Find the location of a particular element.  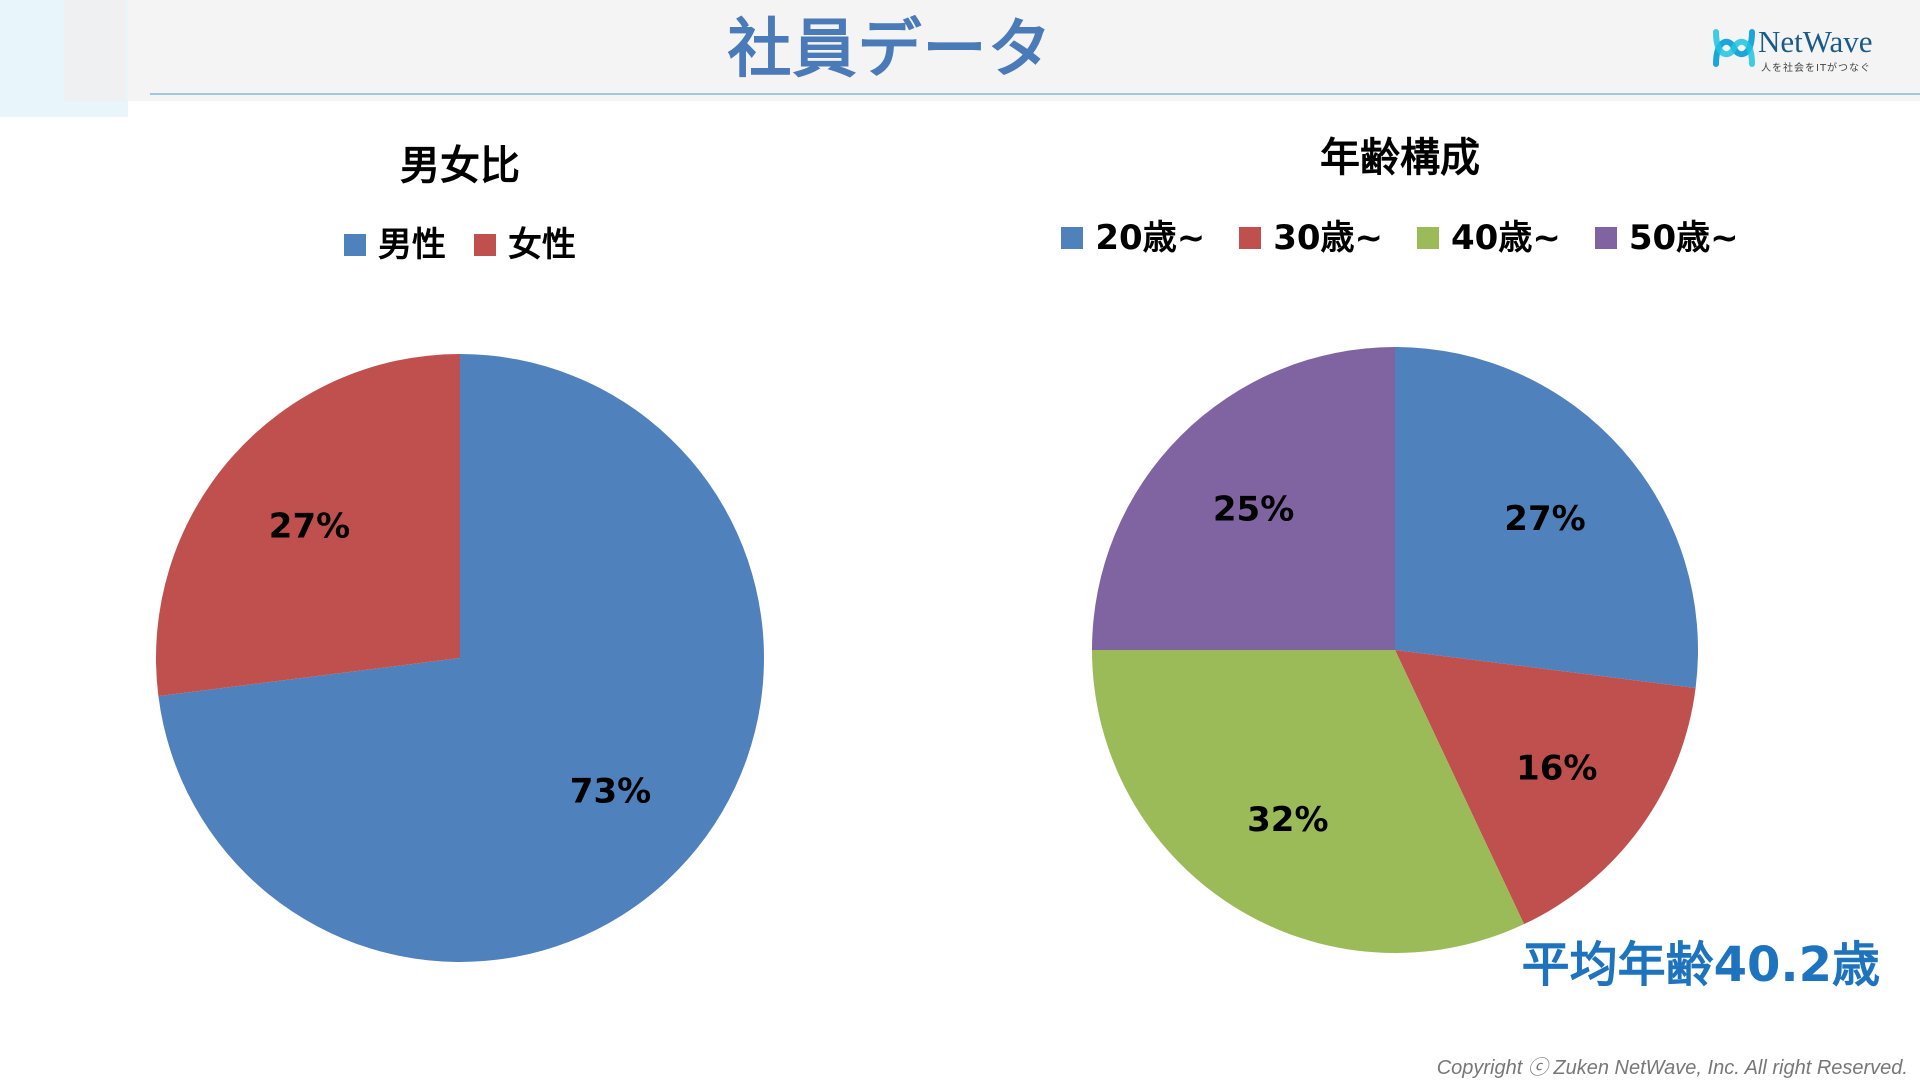

legend-item-20s: 20歳~ is located at coordinates (1133, 238).